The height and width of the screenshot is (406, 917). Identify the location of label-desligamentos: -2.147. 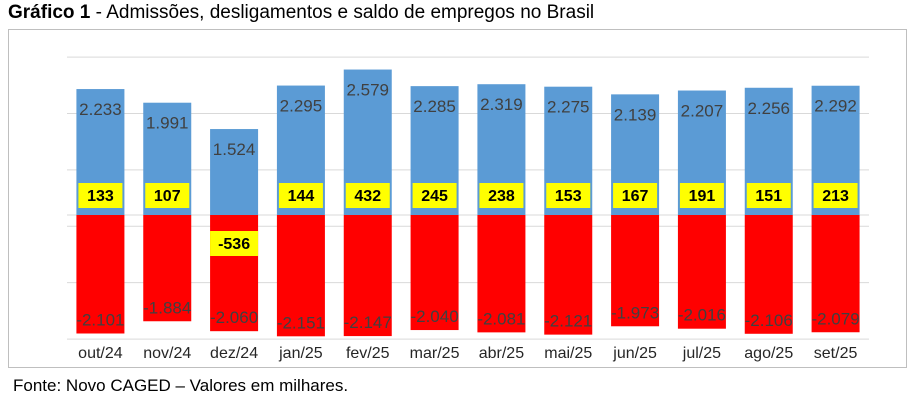
(368, 322).